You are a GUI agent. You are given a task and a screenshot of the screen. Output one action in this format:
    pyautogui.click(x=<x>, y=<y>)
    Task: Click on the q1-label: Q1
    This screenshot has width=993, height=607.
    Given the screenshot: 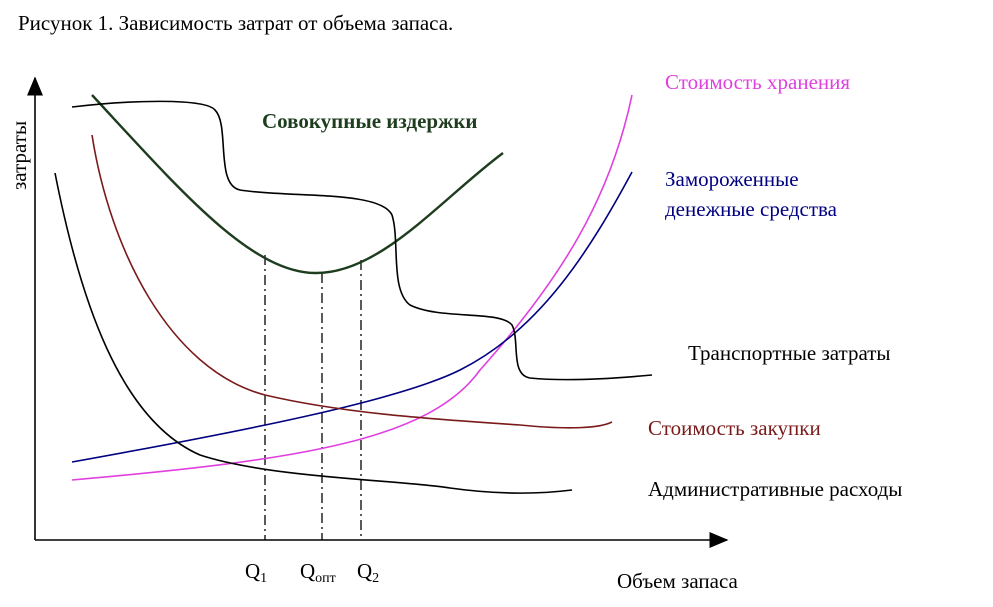 What is the action you would take?
    pyautogui.click(x=256, y=572)
    